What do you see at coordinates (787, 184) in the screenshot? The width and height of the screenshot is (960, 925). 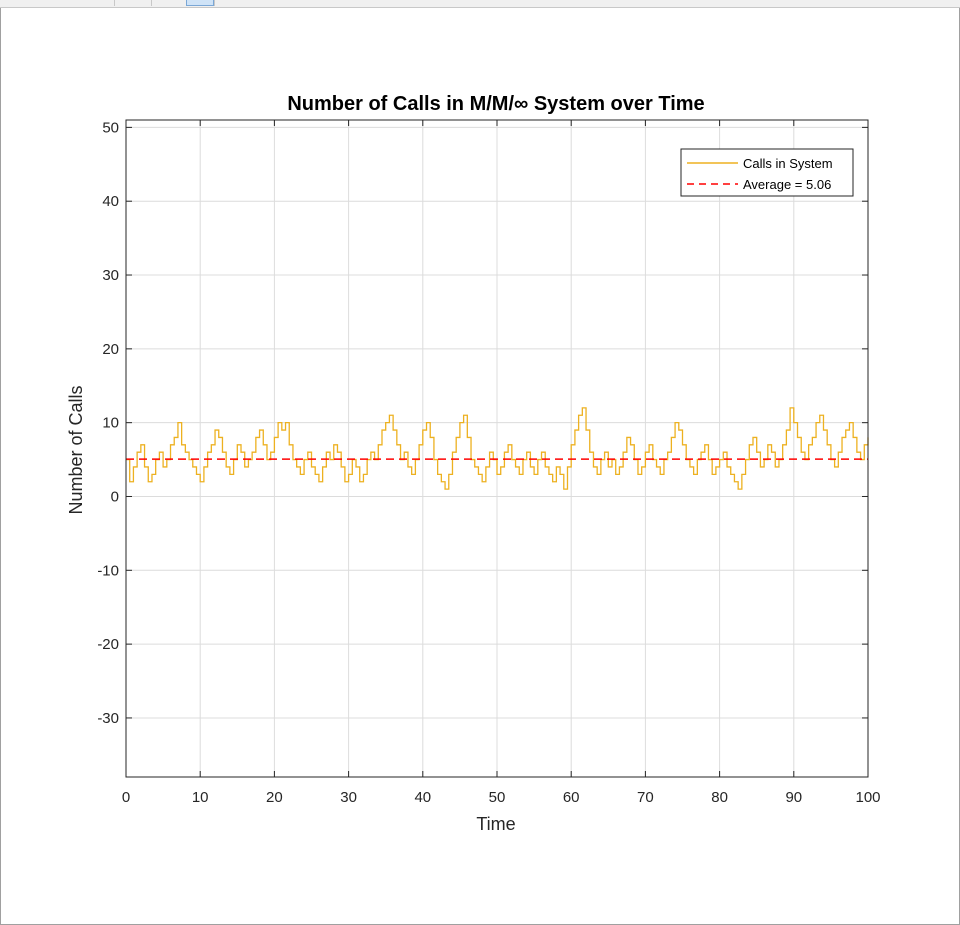 I see `legend-label-average: Average = 5.06` at bounding box center [787, 184].